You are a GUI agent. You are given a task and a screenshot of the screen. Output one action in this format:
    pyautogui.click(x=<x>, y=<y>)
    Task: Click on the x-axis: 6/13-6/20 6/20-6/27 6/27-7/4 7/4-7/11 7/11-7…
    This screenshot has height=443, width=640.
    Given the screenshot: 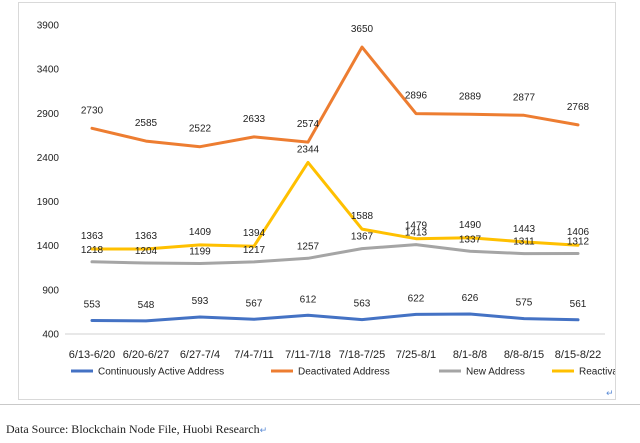 What is the action you would take?
    pyautogui.click(x=335, y=347)
    